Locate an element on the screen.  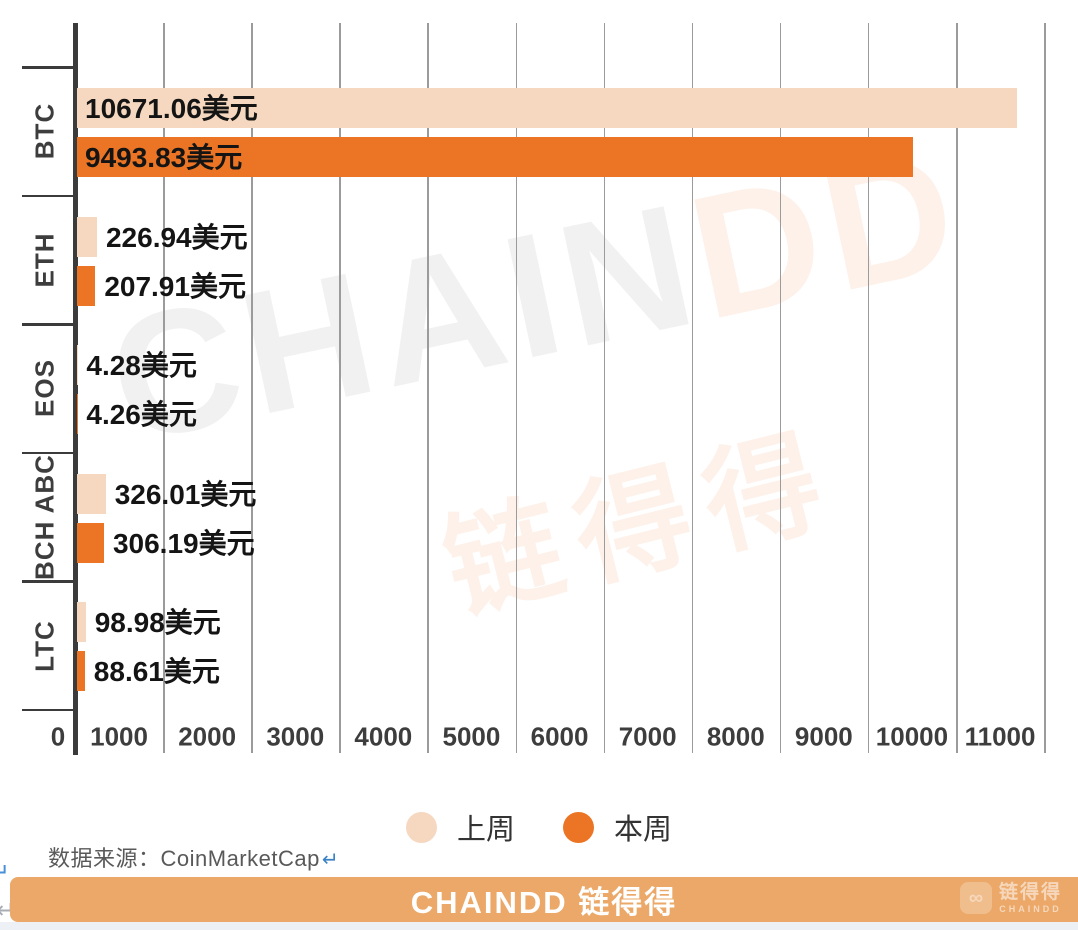
x-tick-label: 10000 is located at coordinates (912, 736).